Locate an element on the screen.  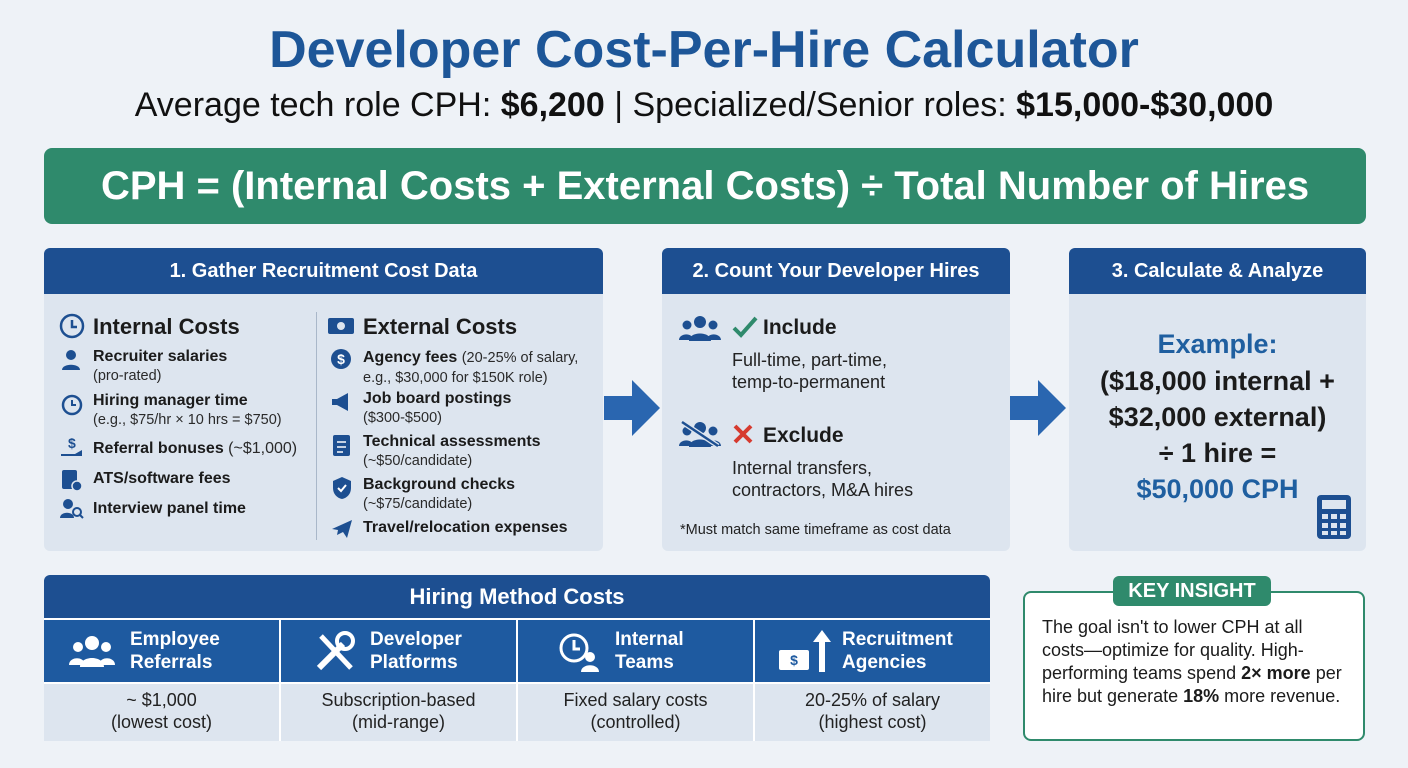
method-header: $ Recruitment Agencies is located at coordinates (872, 651).